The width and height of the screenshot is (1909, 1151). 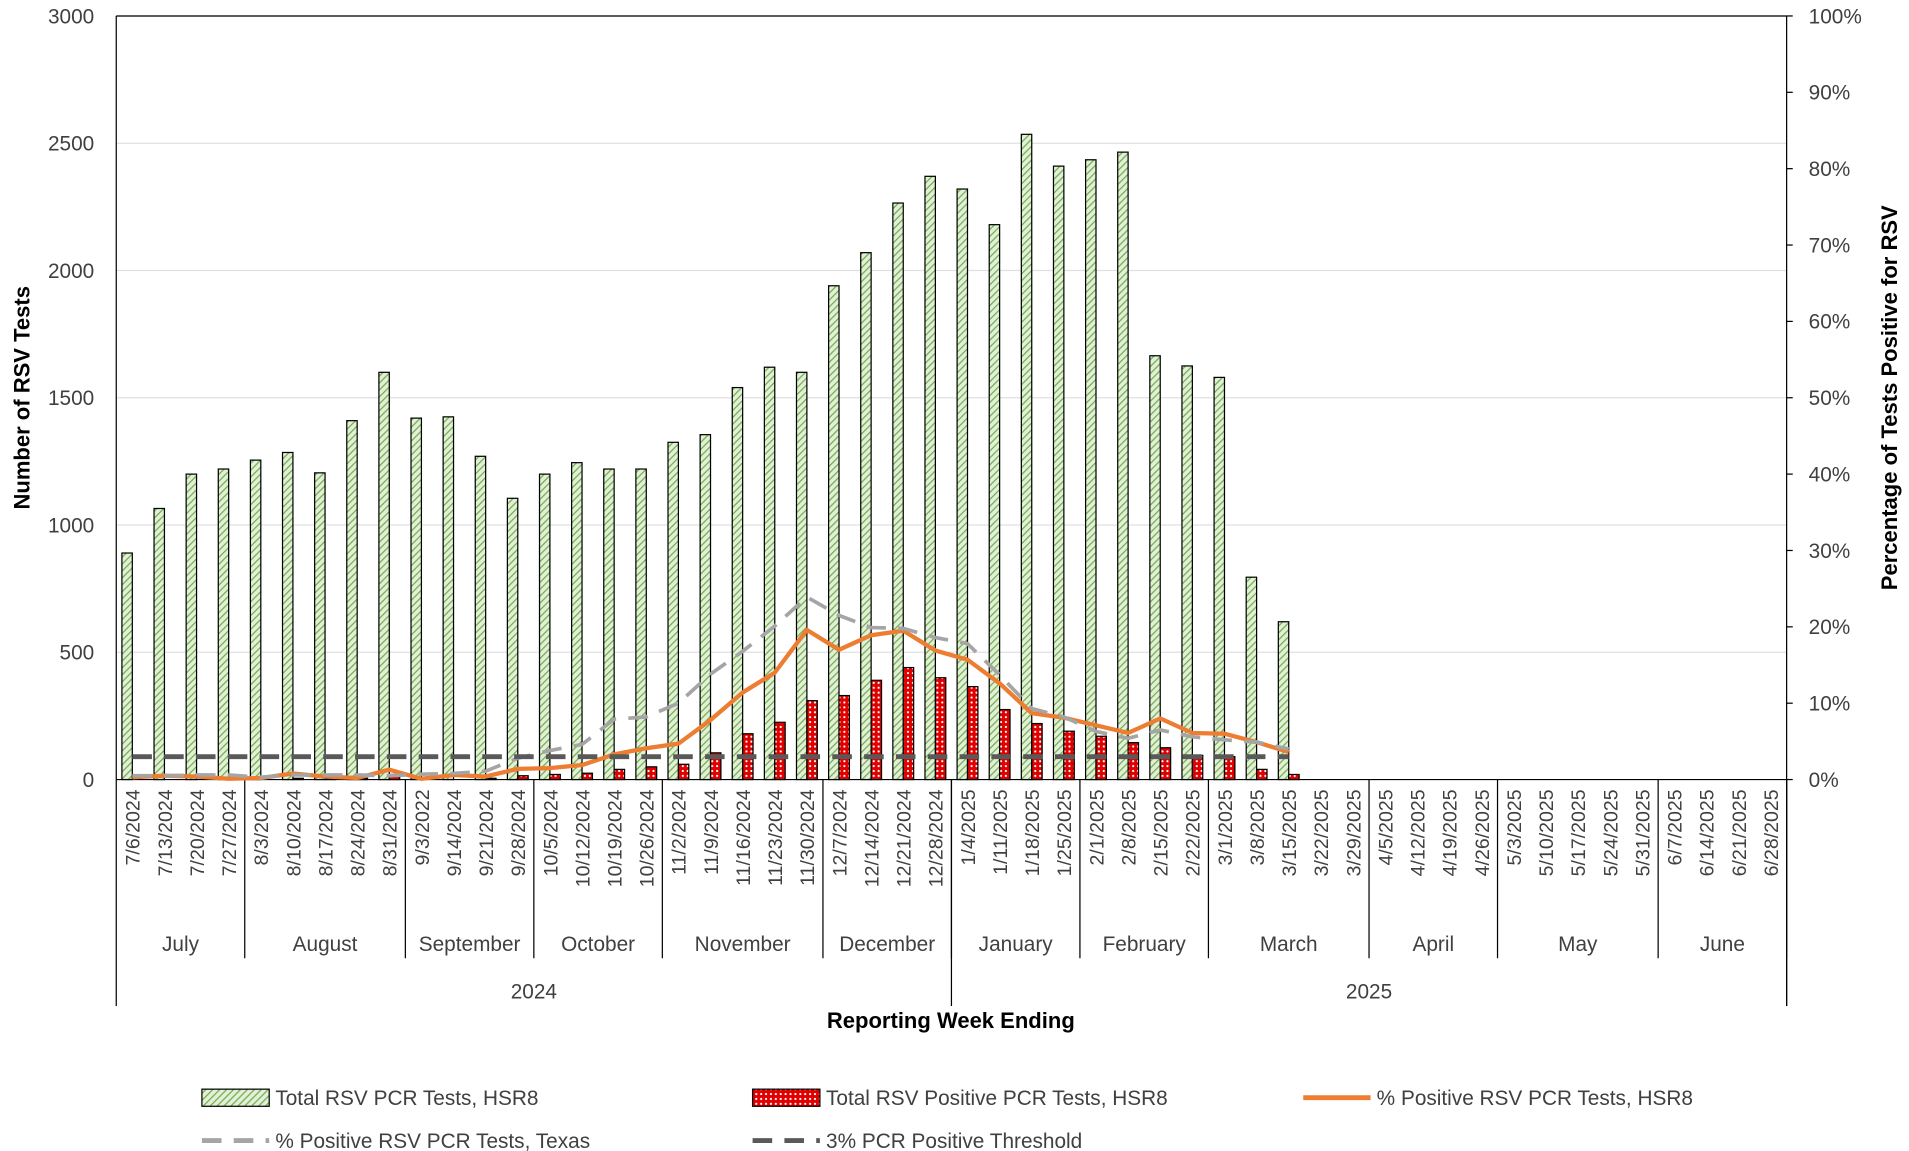 What do you see at coordinates (71, 398) in the screenshot?
I see `y-tick-label: 1500` at bounding box center [71, 398].